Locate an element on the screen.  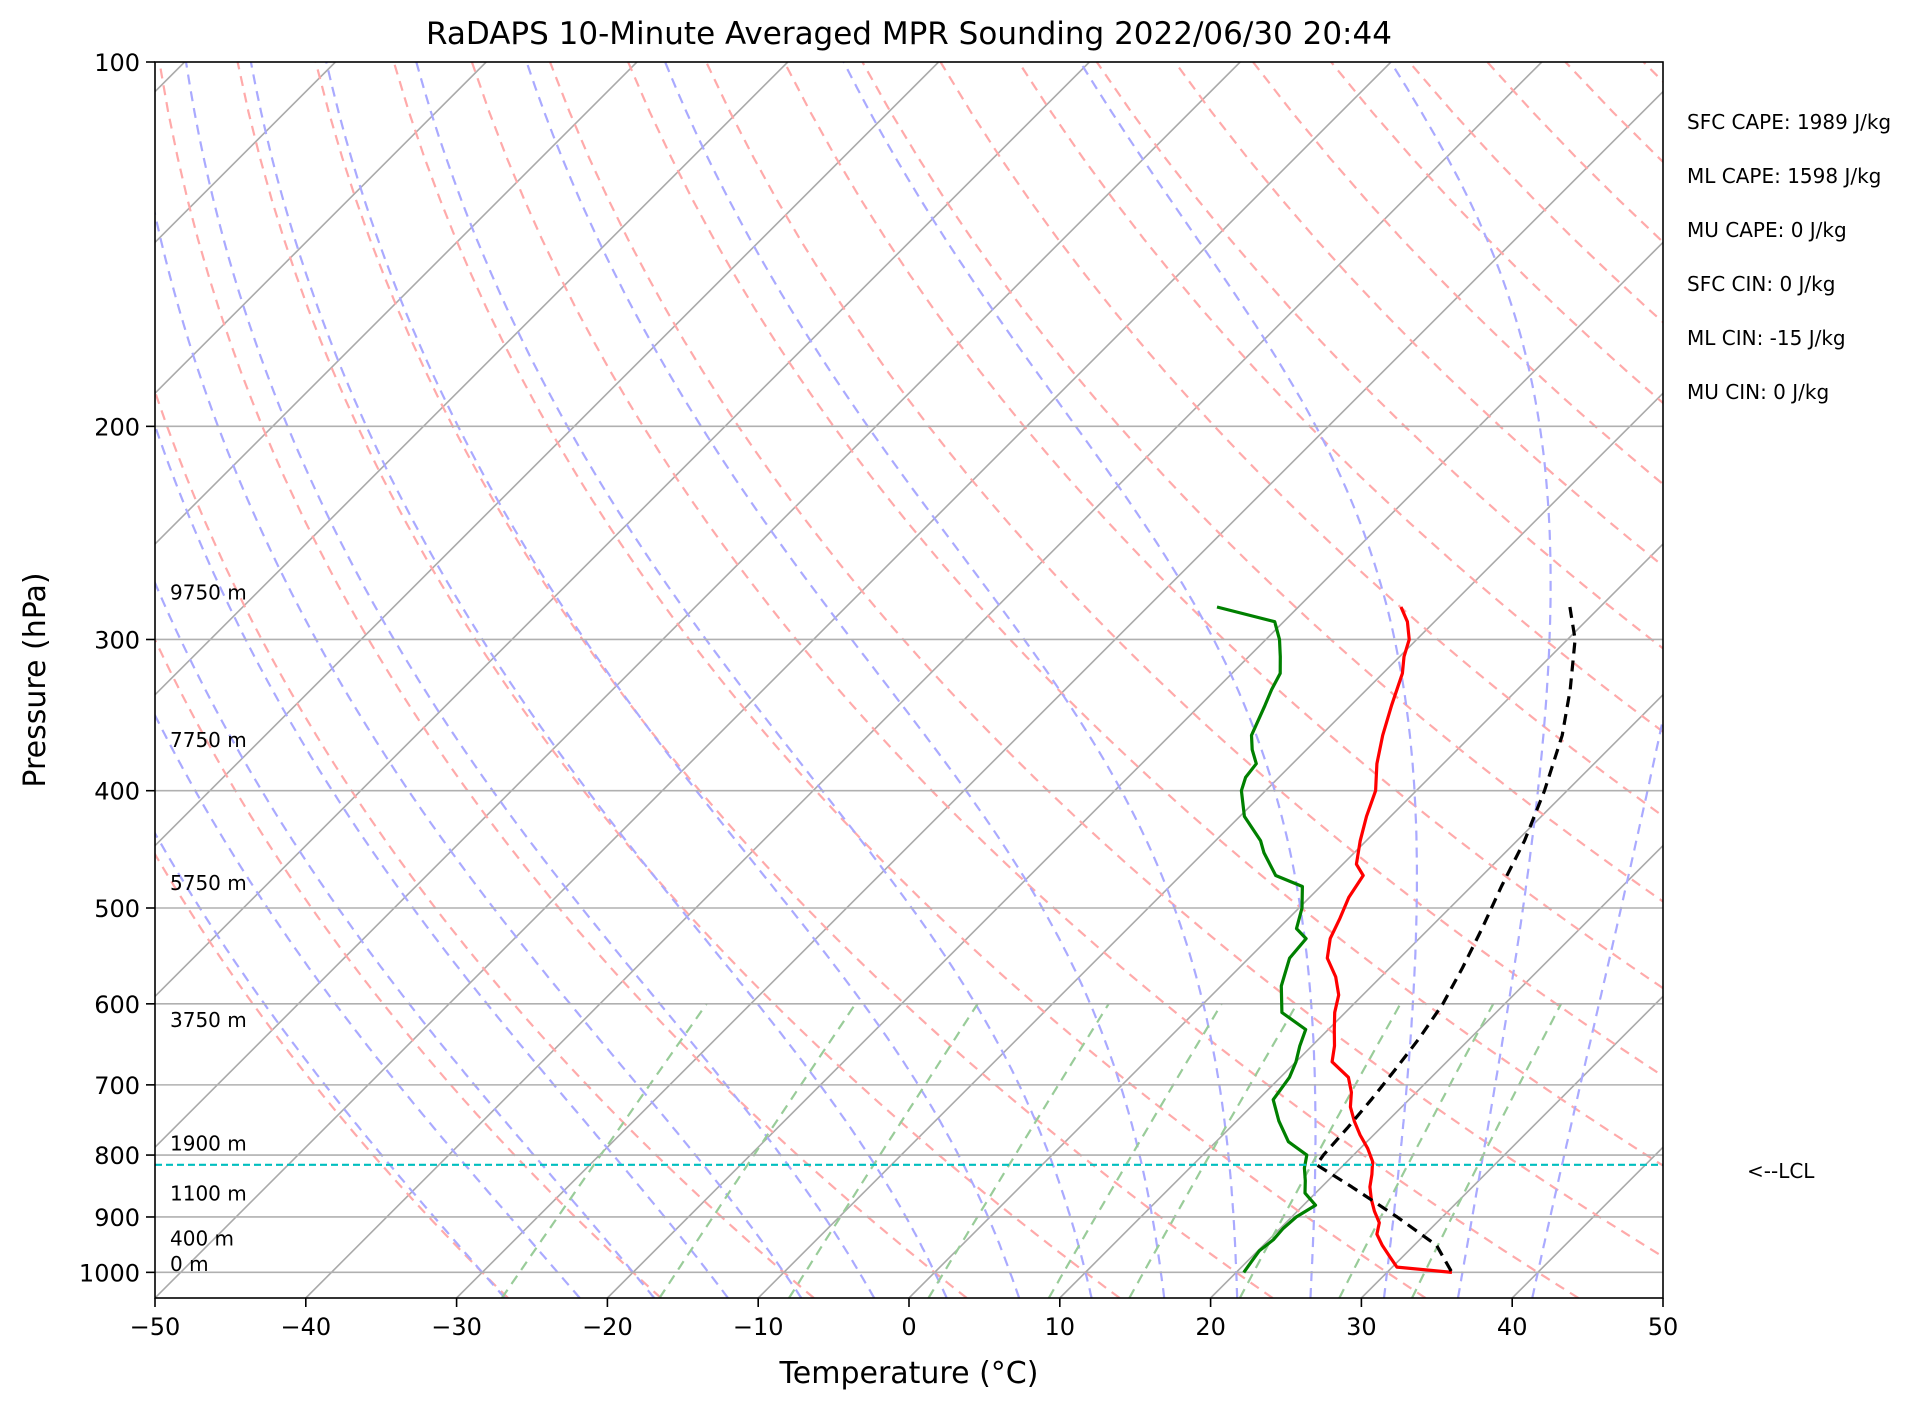
series-layer is located at coordinates (1396, 939).